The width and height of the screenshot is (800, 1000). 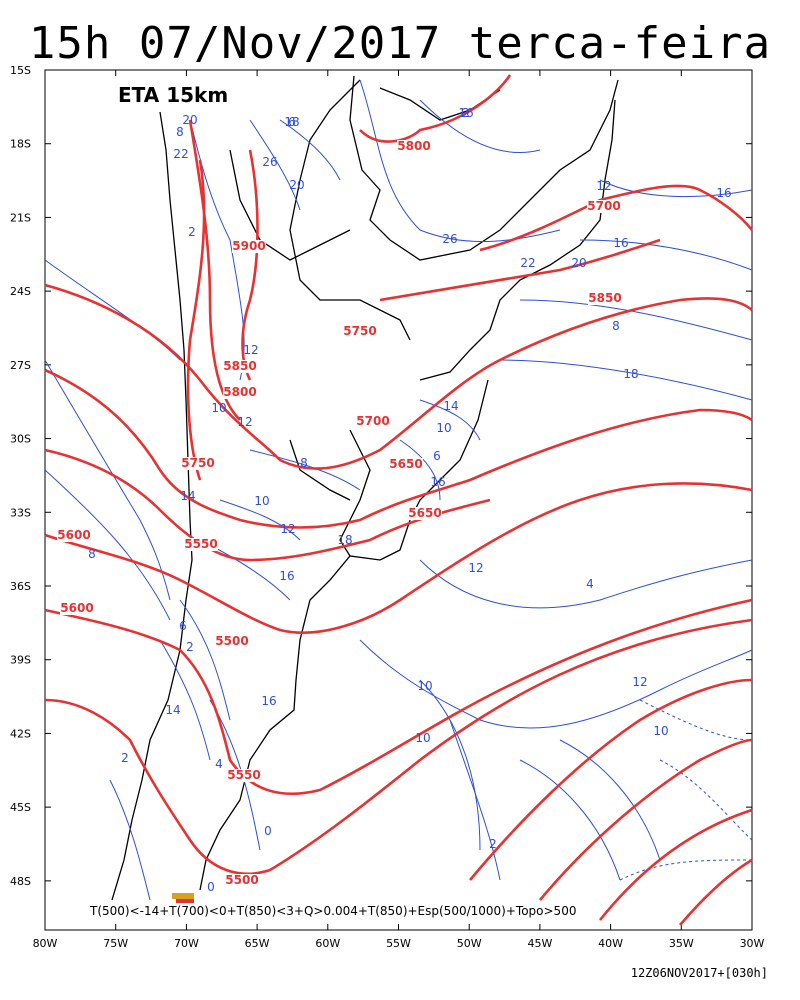 I want to click on lon-tick-label: 60W, so click(x=327, y=943).